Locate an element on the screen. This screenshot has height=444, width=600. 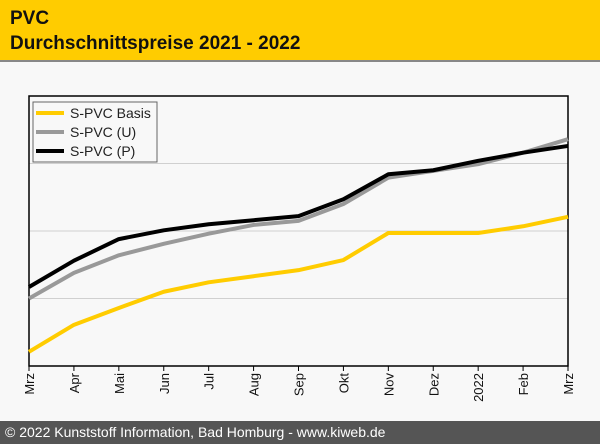
page-subtitle: Durchschnittspreise 2021 - 2022 is located at coordinates (155, 43).